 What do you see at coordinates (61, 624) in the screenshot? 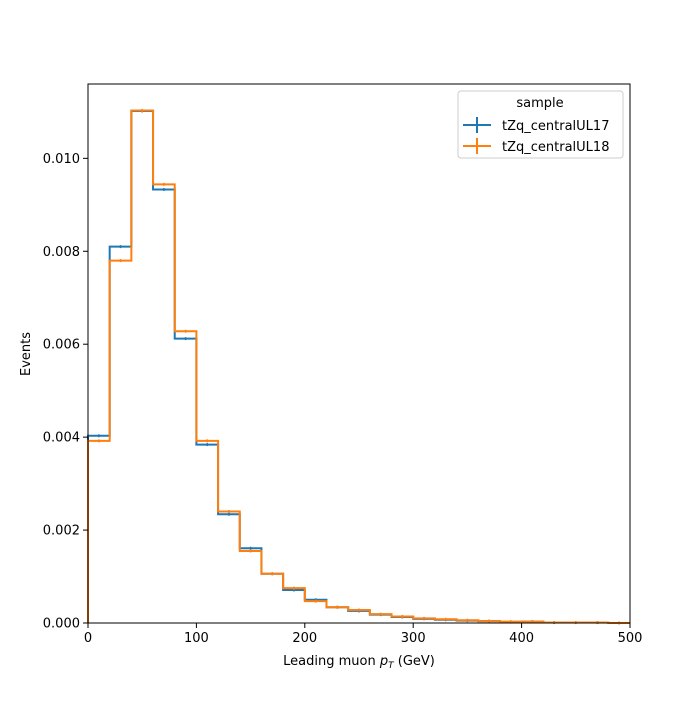
I see `y-tick-label: 0.000` at bounding box center [61, 624].